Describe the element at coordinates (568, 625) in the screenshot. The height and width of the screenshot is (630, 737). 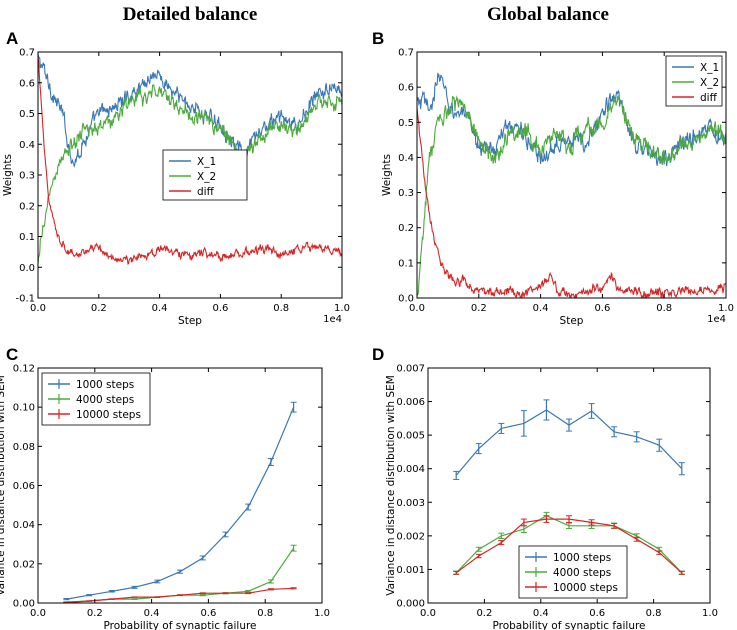
I see `x-axis-label: Probability of synaptic failure` at that location.